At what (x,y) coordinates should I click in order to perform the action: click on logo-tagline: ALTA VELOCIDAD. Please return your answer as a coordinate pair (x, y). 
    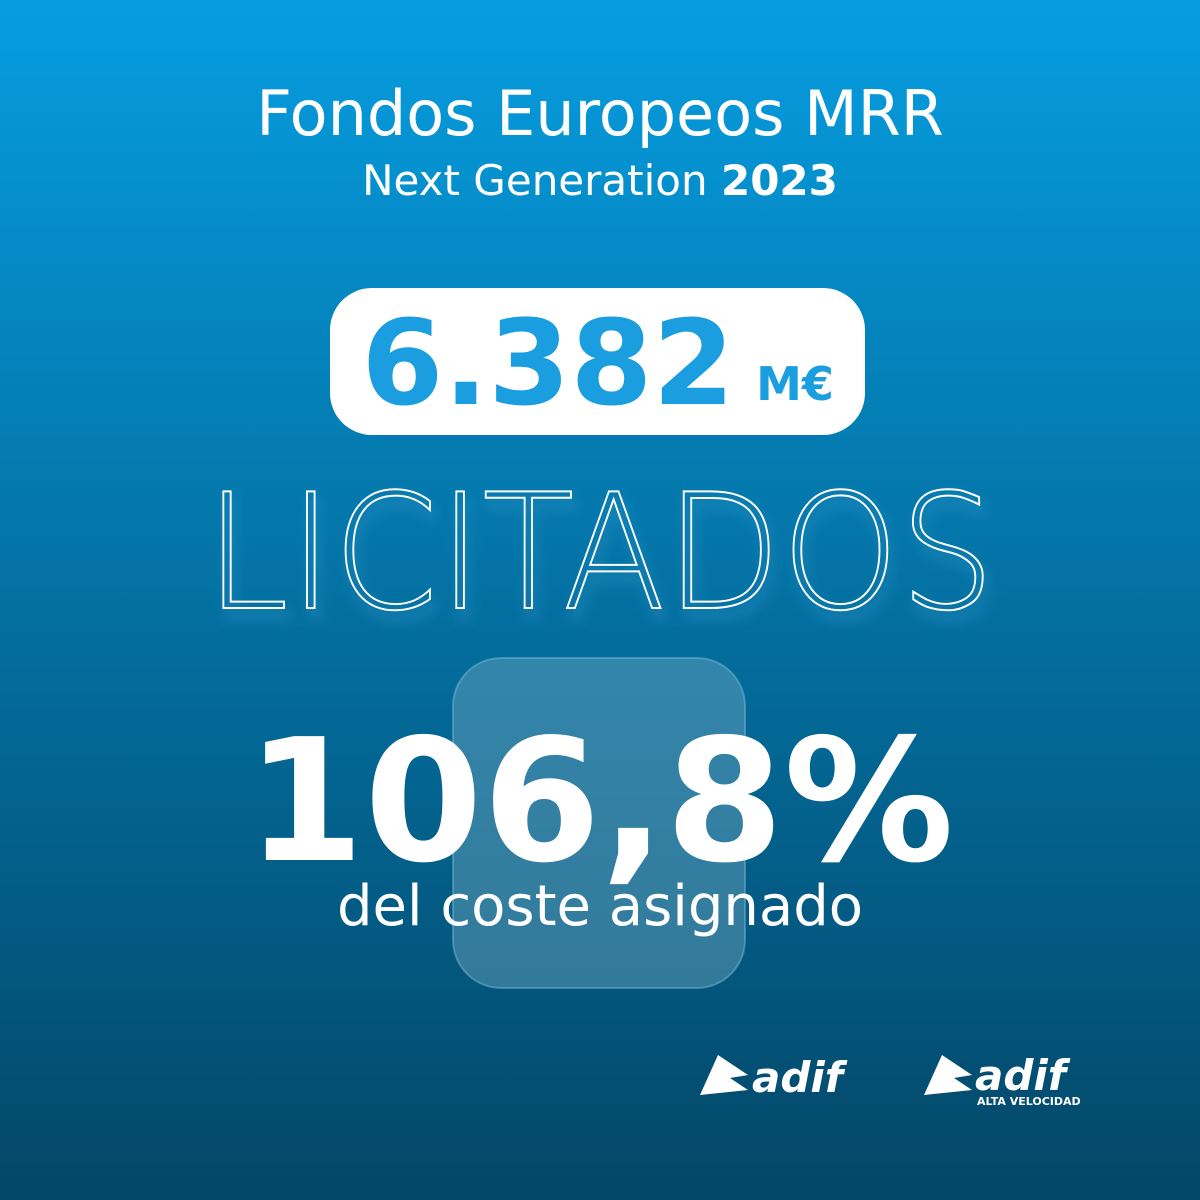
    Looking at the image, I should click on (1029, 1101).